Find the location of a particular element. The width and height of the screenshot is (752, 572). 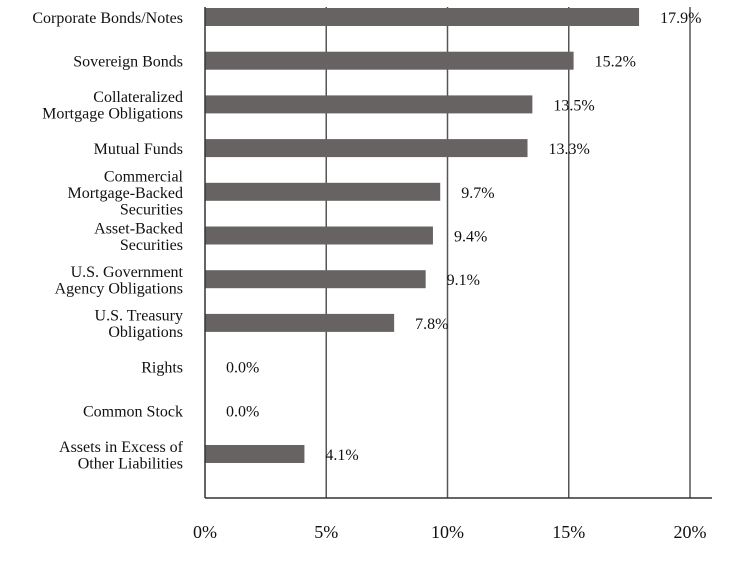

value-label: 7.8% is located at coordinates (431, 324).